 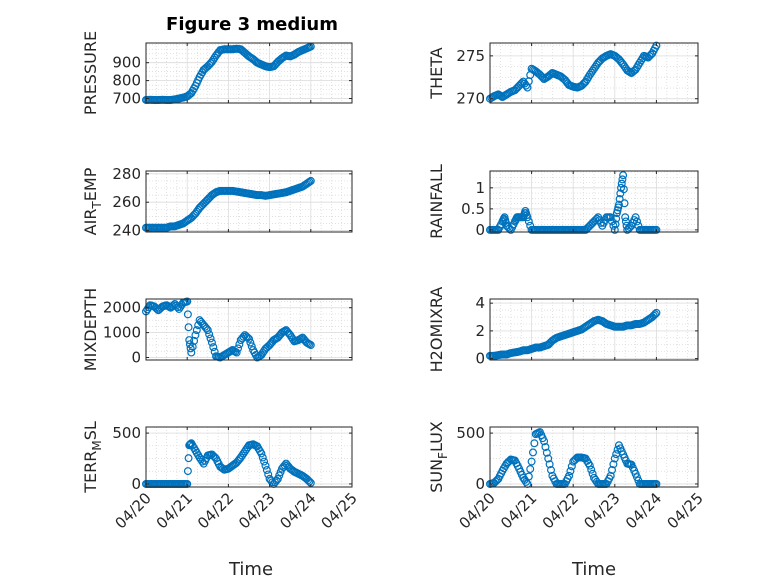 I want to click on y-tick-label: 0.5, so click(x=473, y=209).